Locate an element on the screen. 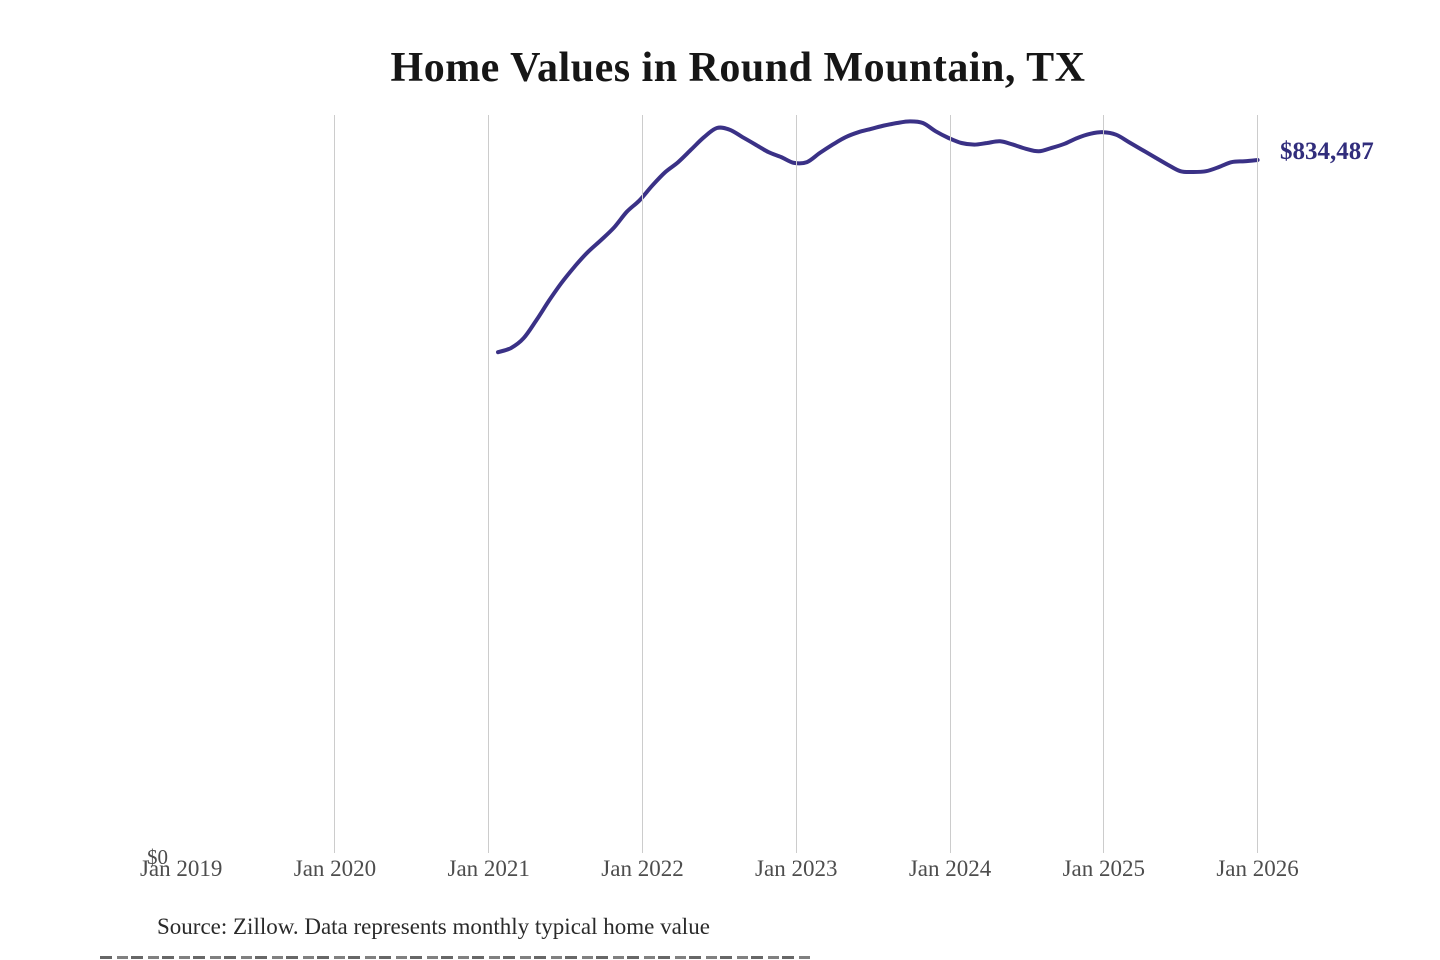  gridline-jan-2020 is located at coordinates (335, 484).